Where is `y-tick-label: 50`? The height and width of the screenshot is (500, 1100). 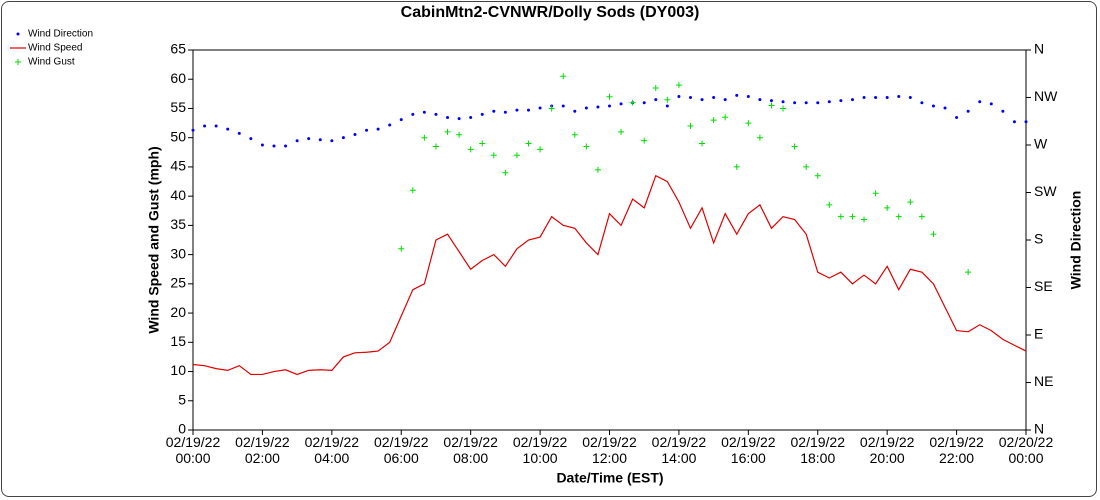 y-tick-label: 50 is located at coordinates (178, 136).